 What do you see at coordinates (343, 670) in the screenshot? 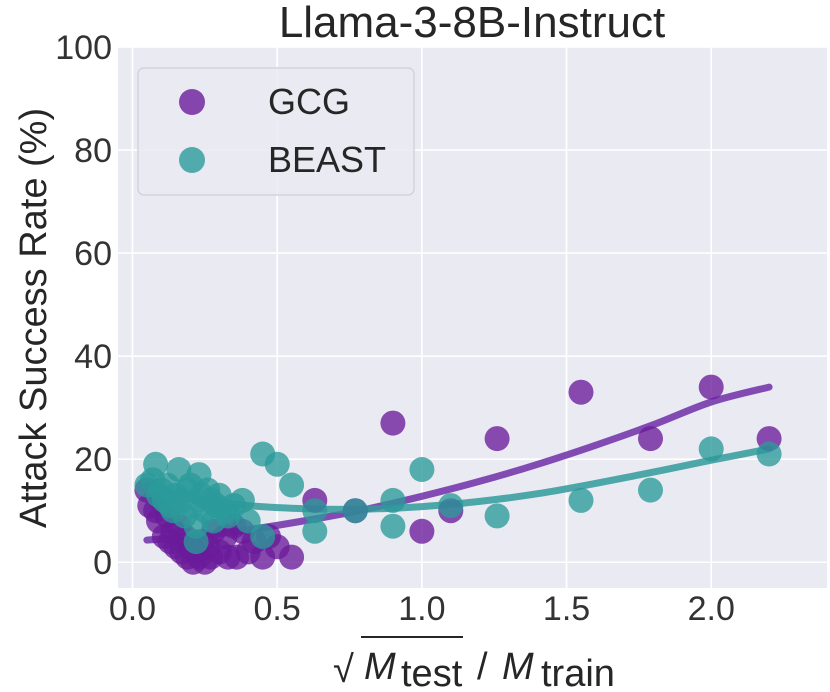
I see `x-label-radical: √` at bounding box center [343, 670].